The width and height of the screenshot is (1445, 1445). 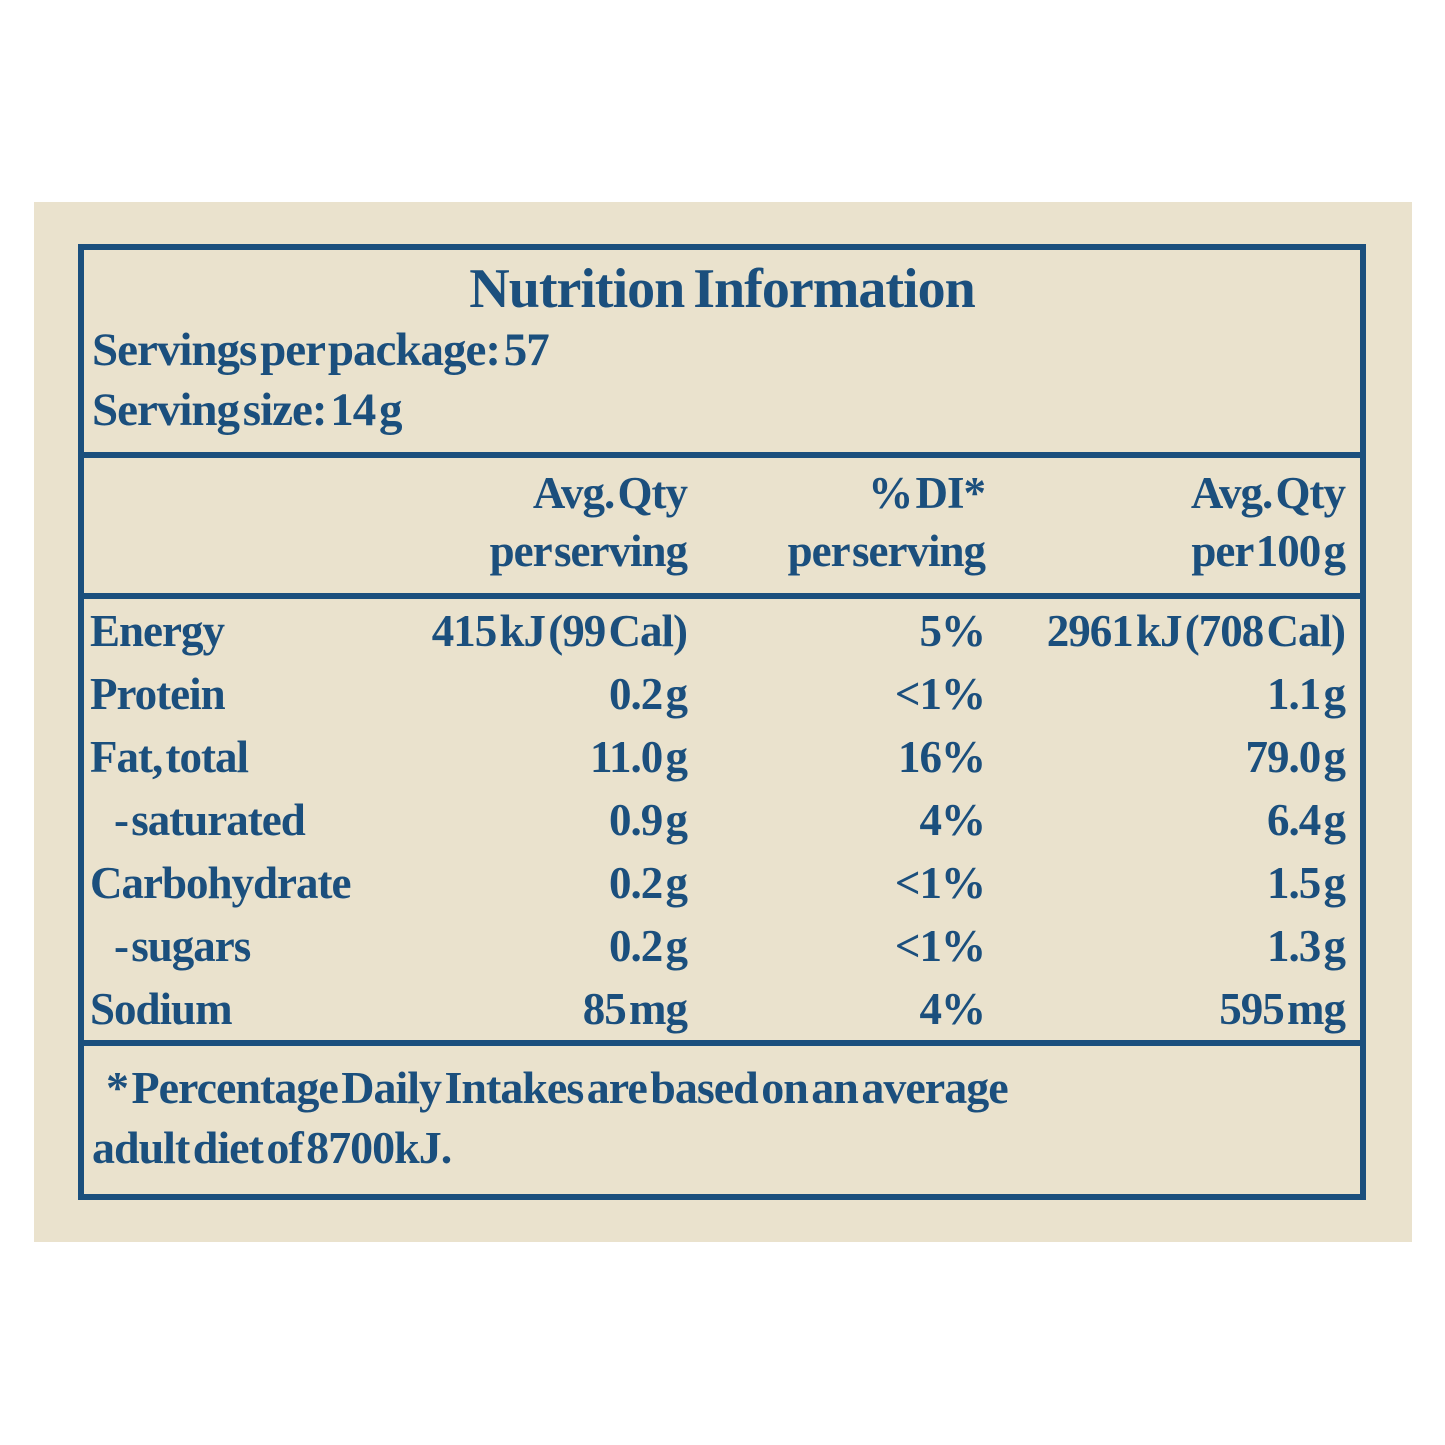 What do you see at coordinates (321, 350) in the screenshot?
I see `servings-per-package-line: Servings per package: 57` at bounding box center [321, 350].